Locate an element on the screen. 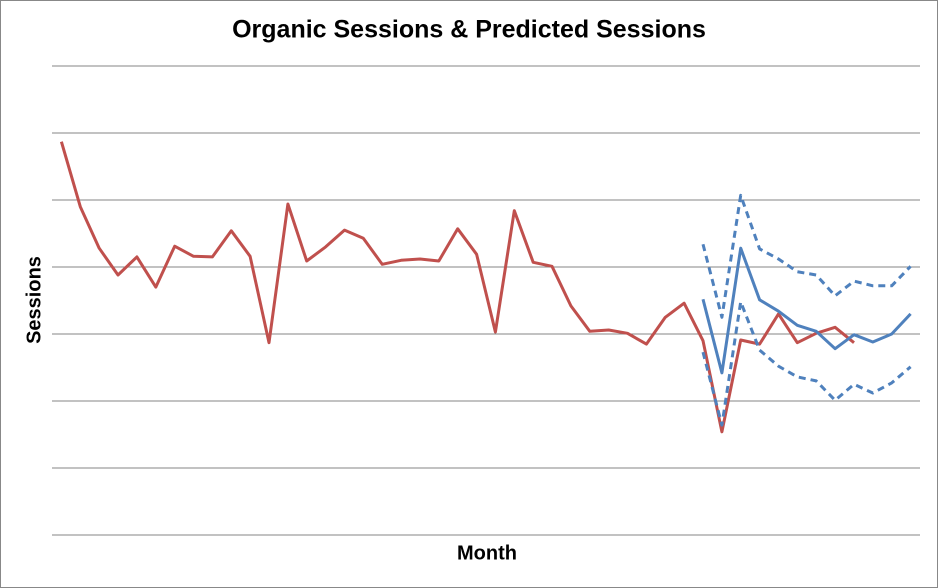 The height and width of the screenshot is (588, 938). x-axis-label: Month is located at coordinates (487, 553).